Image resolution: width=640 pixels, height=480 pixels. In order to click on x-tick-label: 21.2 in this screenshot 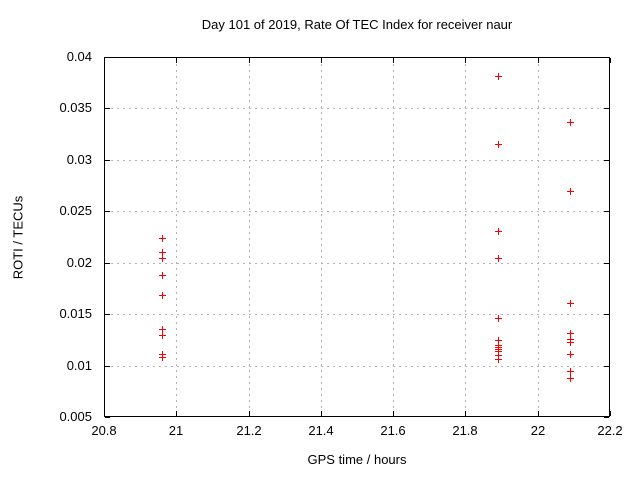, I will do `click(249, 430)`.